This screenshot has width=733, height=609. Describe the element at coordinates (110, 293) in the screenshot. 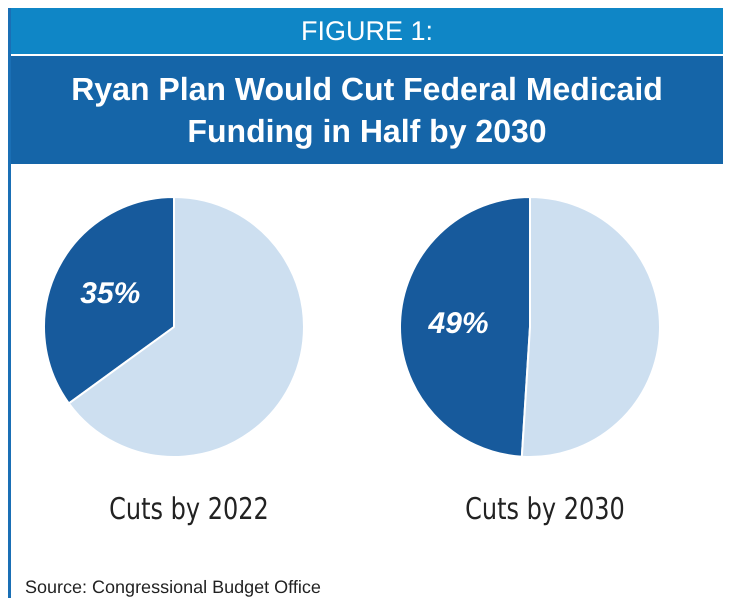

I see `data-label: 35%` at that location.